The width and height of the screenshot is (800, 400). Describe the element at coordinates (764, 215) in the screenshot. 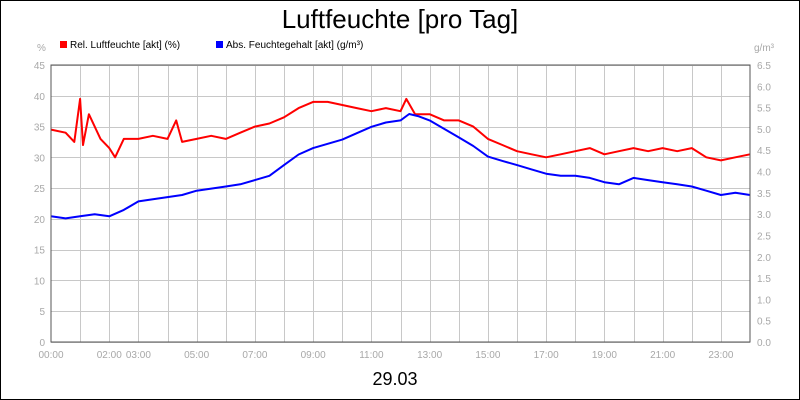

I see `y-right-tick-label: 3.0` at that location.